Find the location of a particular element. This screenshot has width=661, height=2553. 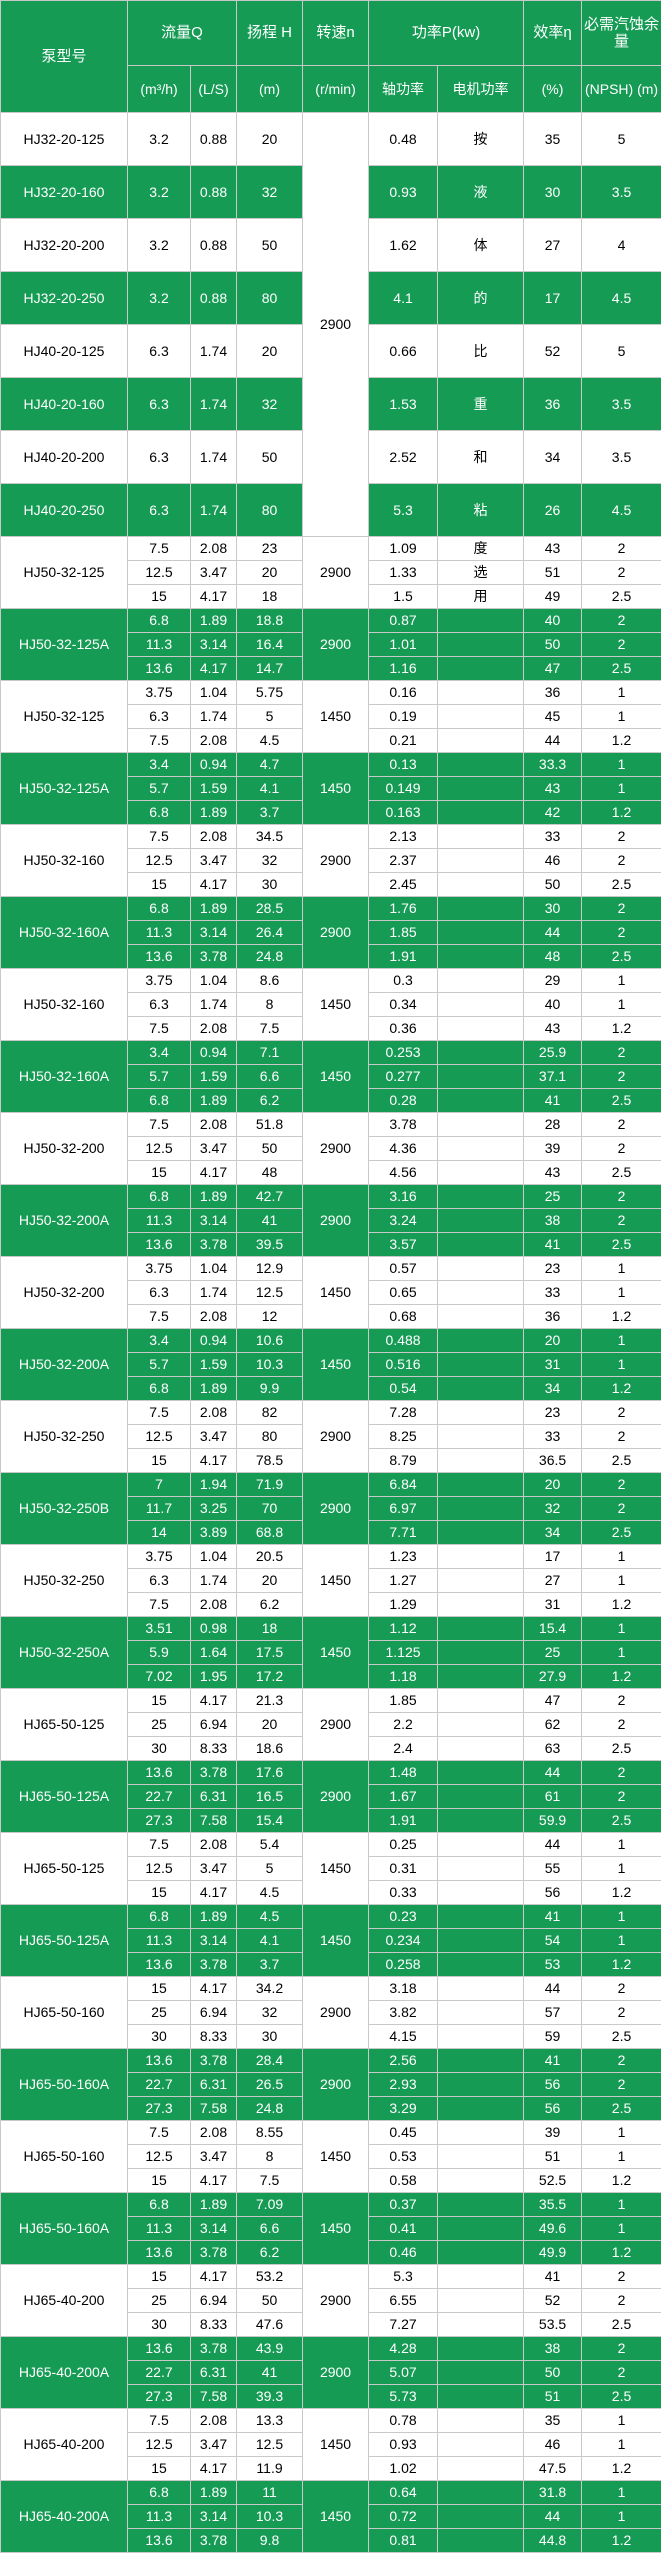

shaft-power-cell: 2.4 is located at coordinates (403, 1749).